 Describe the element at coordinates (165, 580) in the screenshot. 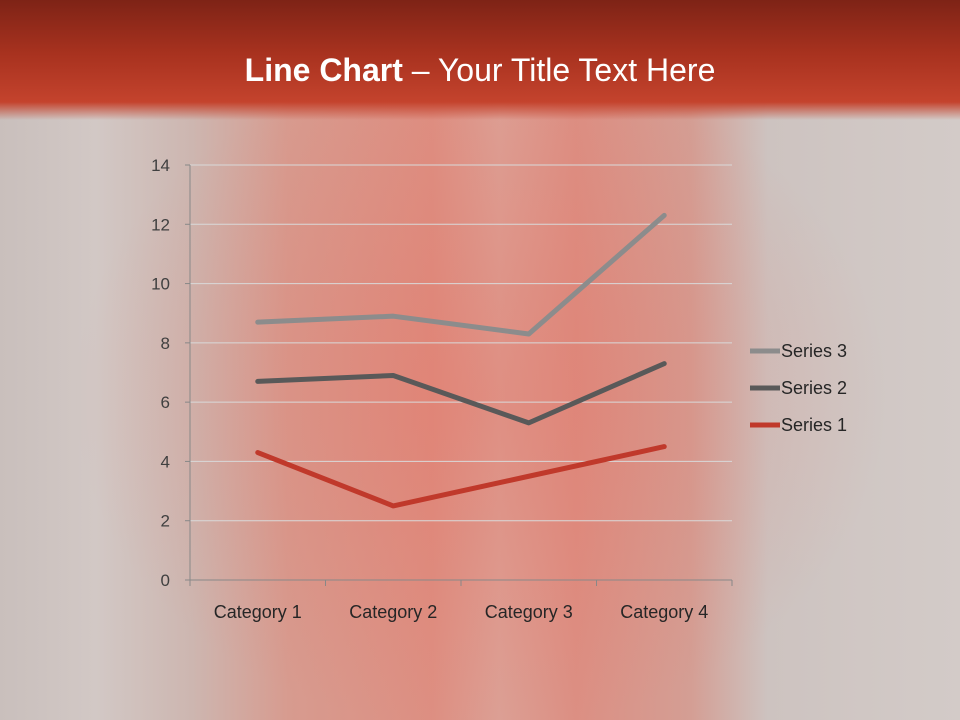

I see `y-tick-label: 0` at that location.